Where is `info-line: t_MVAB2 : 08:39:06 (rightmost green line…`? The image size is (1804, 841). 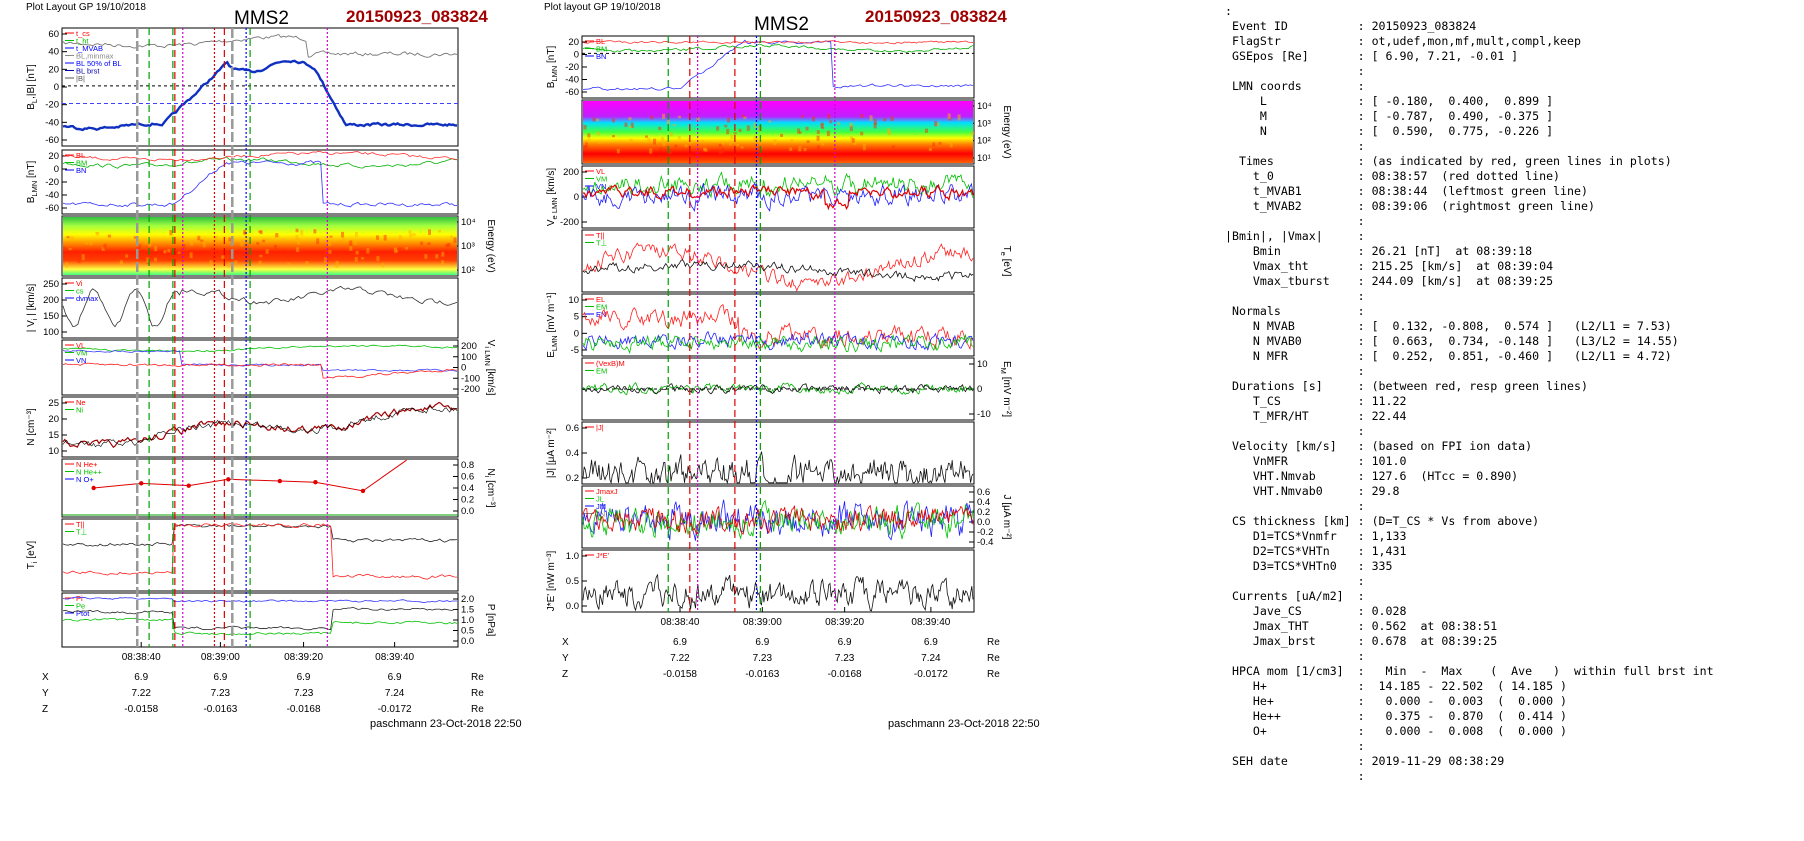
info-line: t_MVAB2 : 08:39:06 (rightmost green line… is located at coordinates (1410, 206).